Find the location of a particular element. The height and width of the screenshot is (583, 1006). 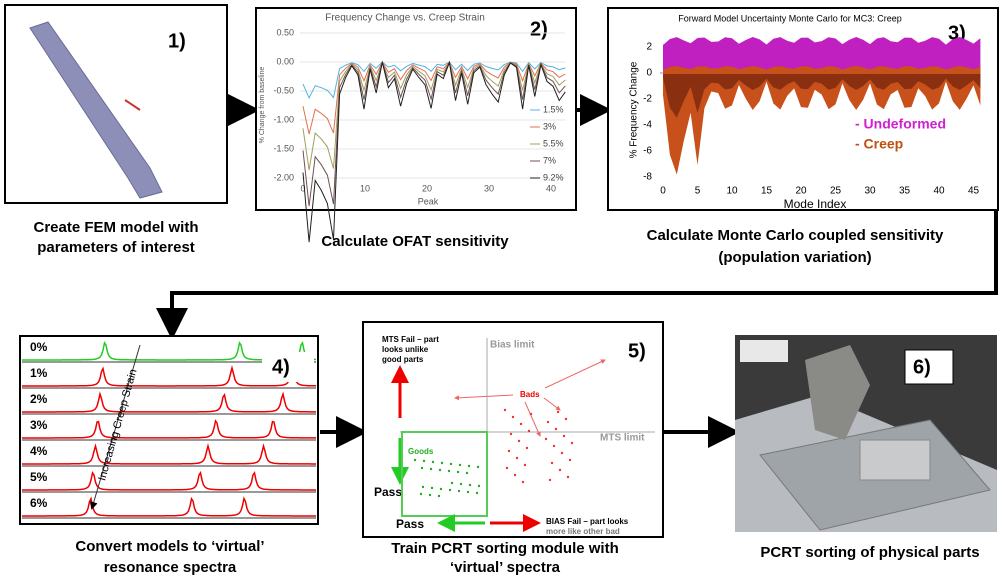

caption: (population variation) is located at coordinates (794, 257).